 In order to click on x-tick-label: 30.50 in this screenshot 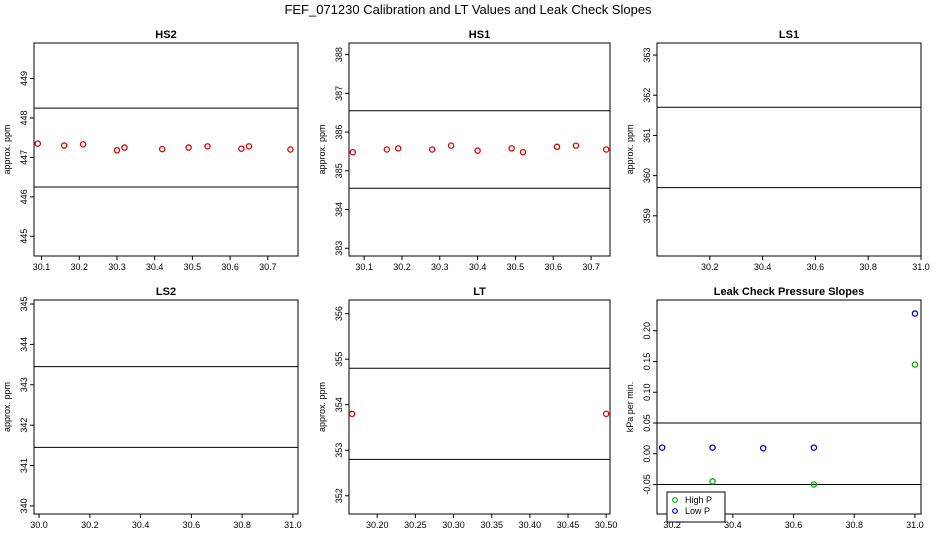, I will do `click(606, 525)`.